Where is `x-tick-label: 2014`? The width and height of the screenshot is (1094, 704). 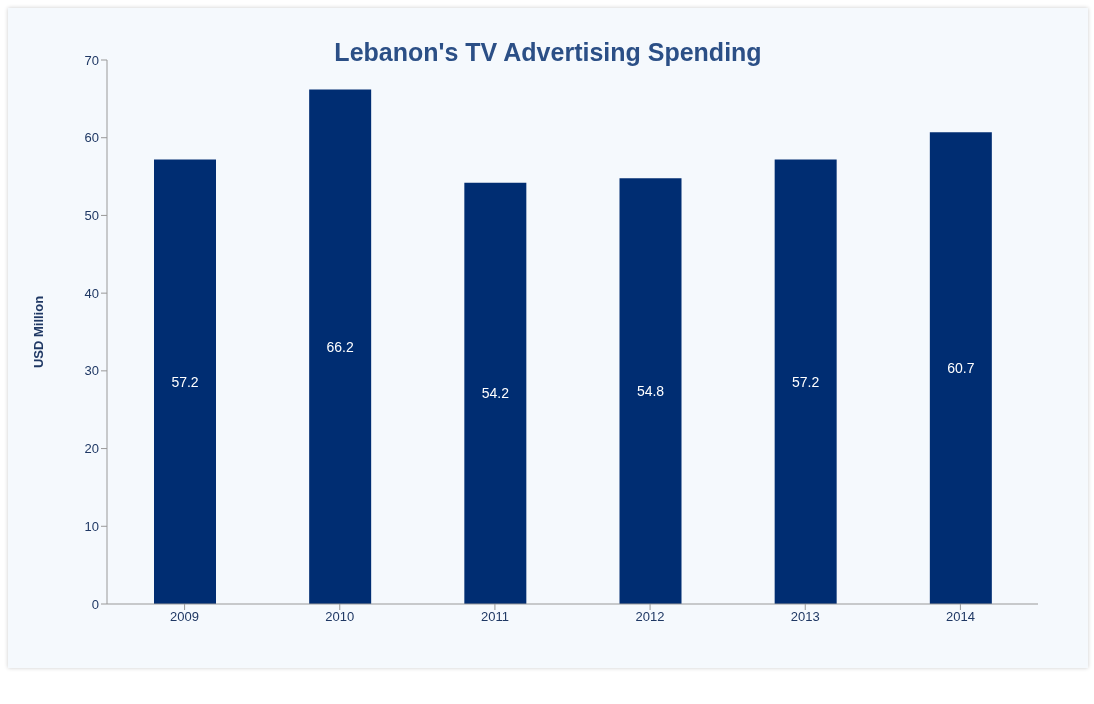
x-tick-label: 2014 is located at coordinates (960, 617).